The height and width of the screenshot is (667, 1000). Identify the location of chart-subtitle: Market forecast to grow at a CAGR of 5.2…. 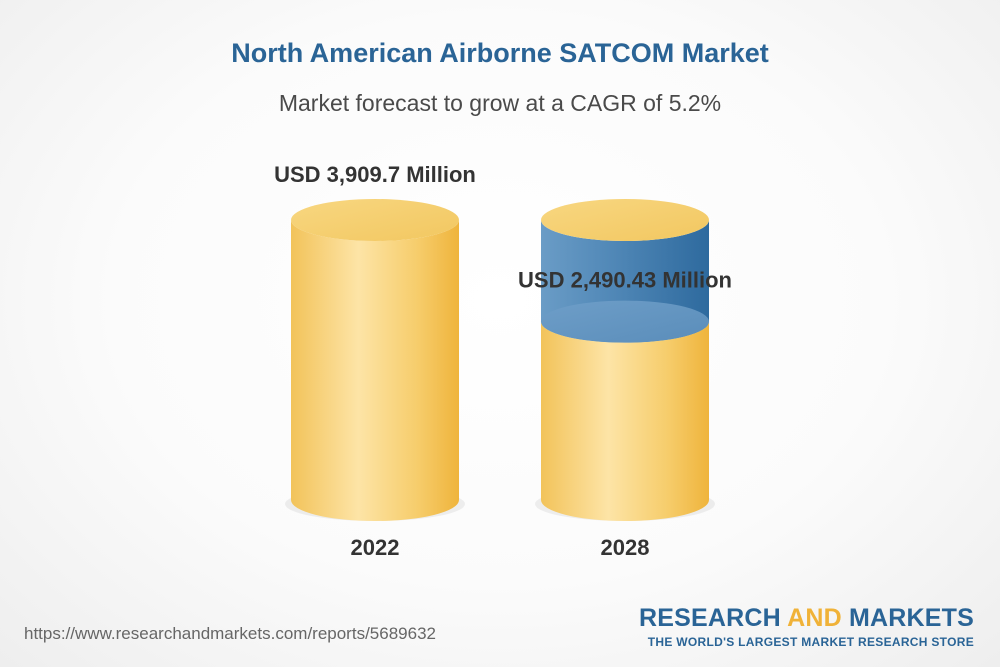
(500, 103).